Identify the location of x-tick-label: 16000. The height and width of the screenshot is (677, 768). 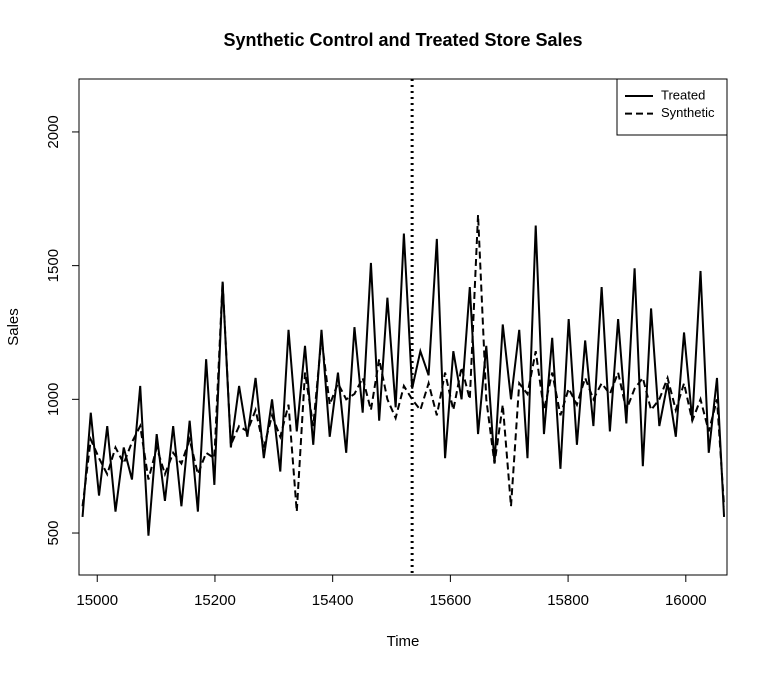
(686, 600).